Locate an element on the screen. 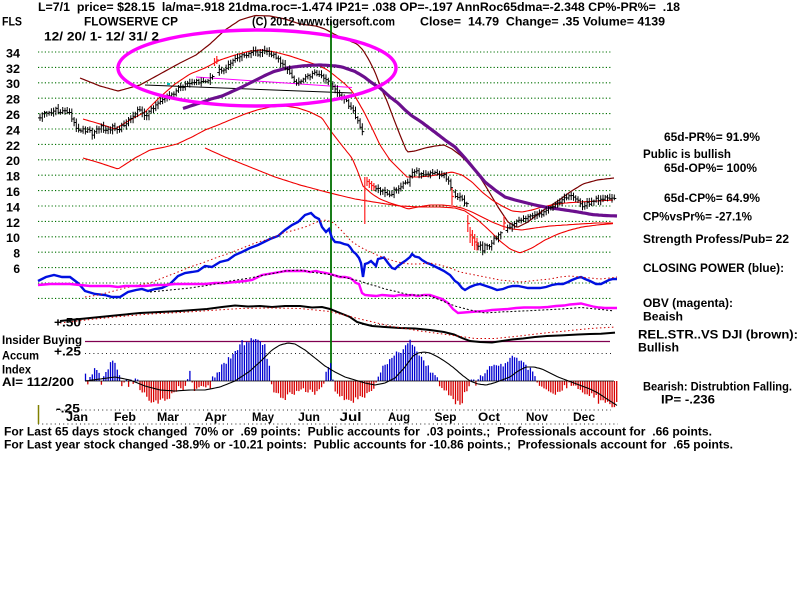 The image size is (800, 600). svg-text: 12/ 20/ 1- 12/ 31/ 2 is located at coordinates (101, 38).